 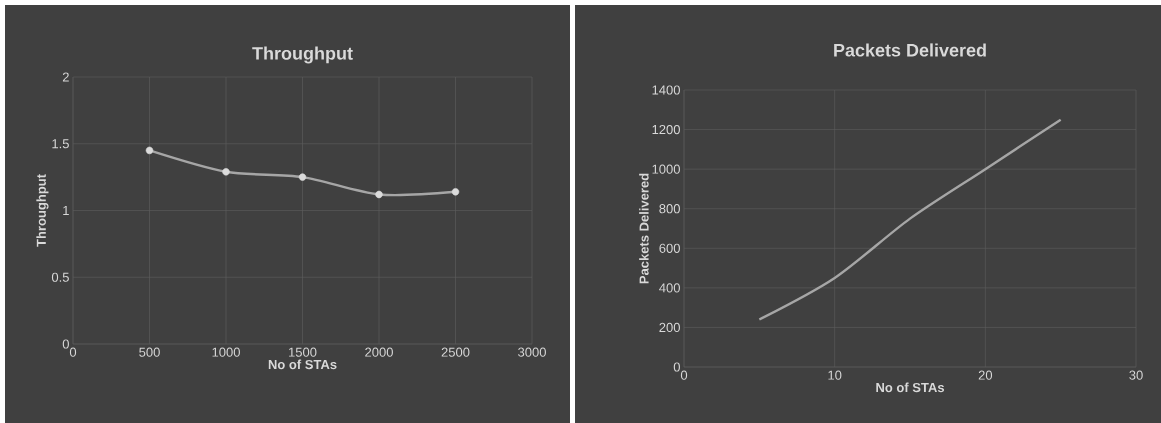 I want to click on y-tick-label: 2, so click(x=65, y=77).